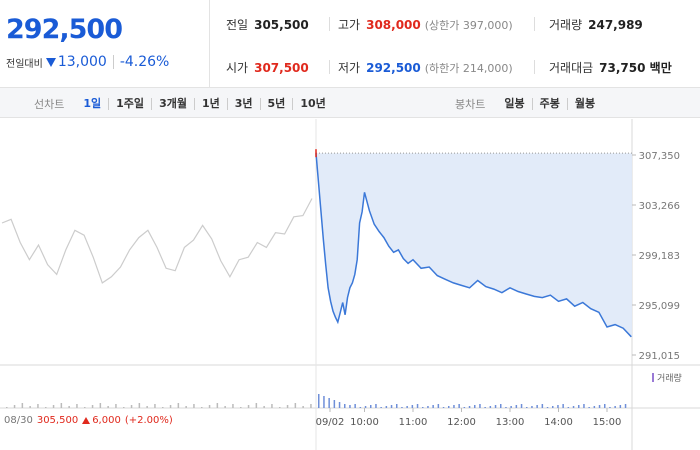  Describe the element at coordinates (144, 62) in the screenshot. I see `change-percent: -4.26%` at that location.